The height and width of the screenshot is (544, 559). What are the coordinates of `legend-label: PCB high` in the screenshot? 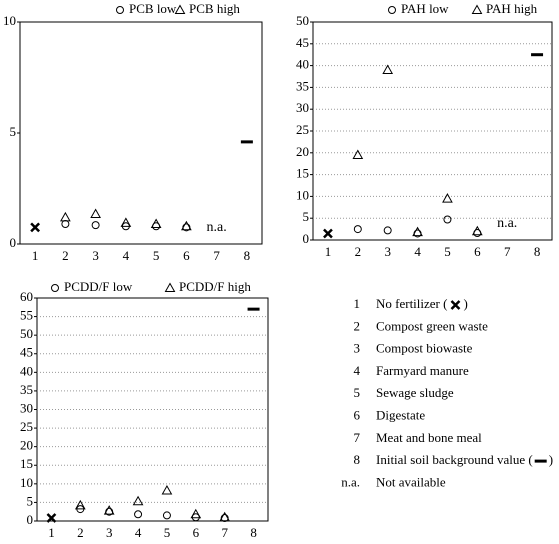 It's located at (214, 8).